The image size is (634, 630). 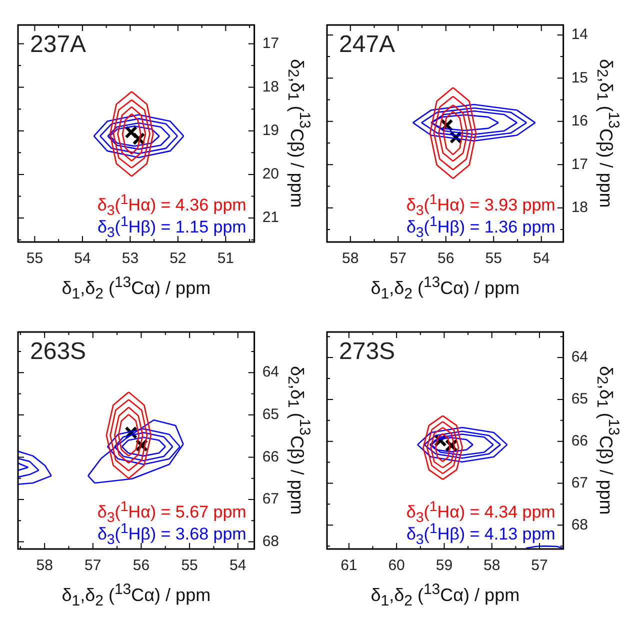 I want to click on x-tick-label: 51, so click(x=225, y=259).